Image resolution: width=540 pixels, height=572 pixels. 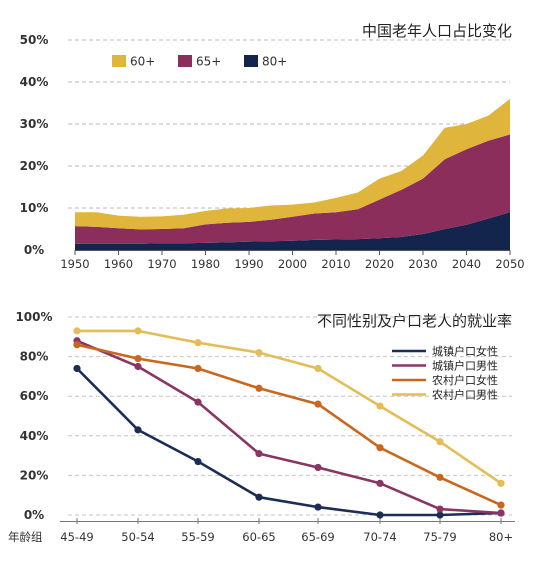 I want to click on top-y-tick-label: 50%, so click(x=34, y=40).